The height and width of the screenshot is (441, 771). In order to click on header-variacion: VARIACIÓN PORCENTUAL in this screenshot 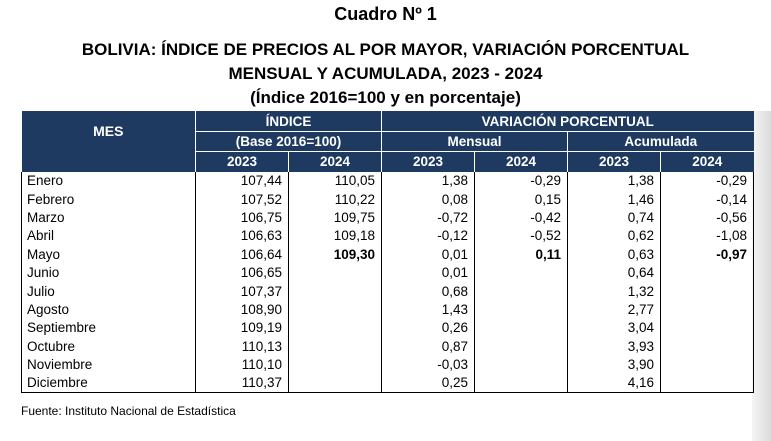, I will do `click(567, 121)`.